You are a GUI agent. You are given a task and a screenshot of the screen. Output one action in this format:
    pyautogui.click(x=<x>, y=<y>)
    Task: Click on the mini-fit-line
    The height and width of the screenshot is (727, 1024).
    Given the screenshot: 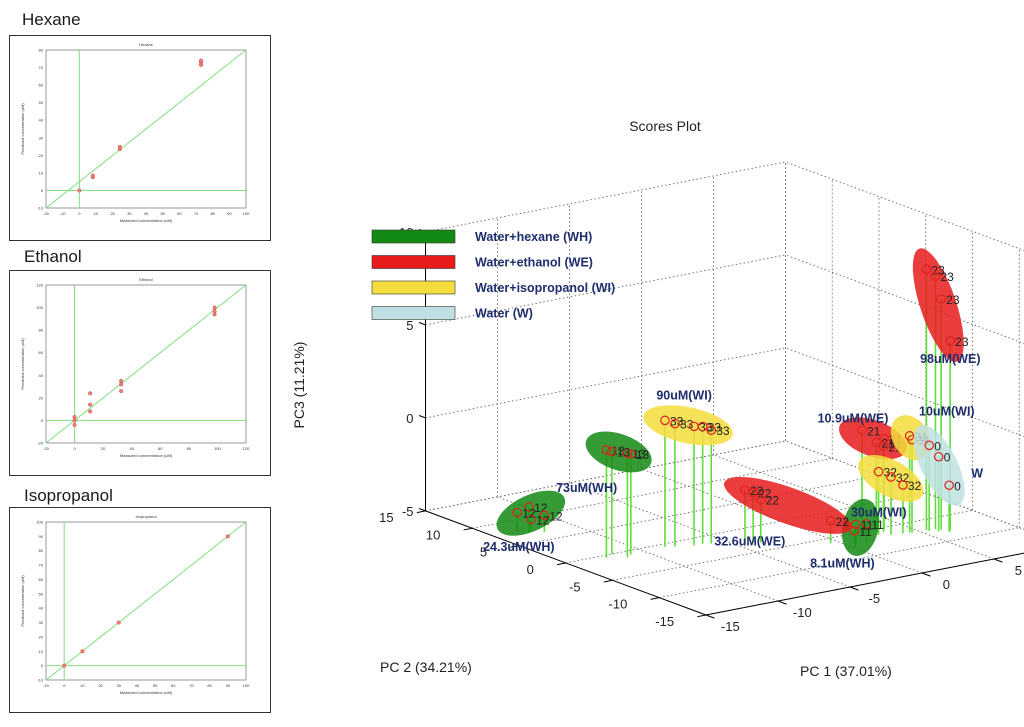 What is the action you would take?
    pyautogui.click(x=146, y=129)
    